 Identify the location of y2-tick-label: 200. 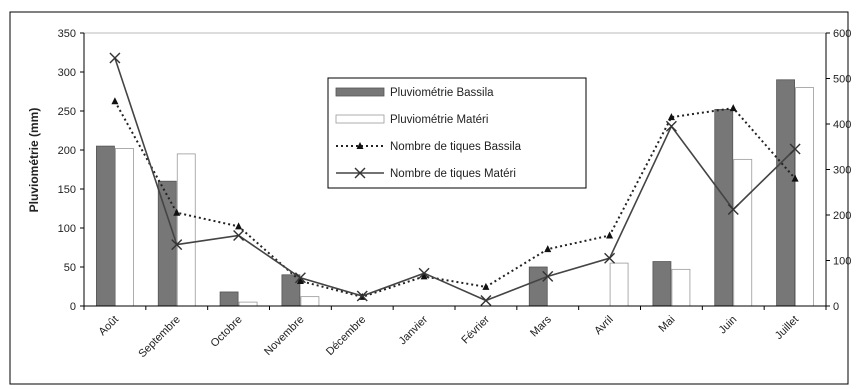
(842, 216).